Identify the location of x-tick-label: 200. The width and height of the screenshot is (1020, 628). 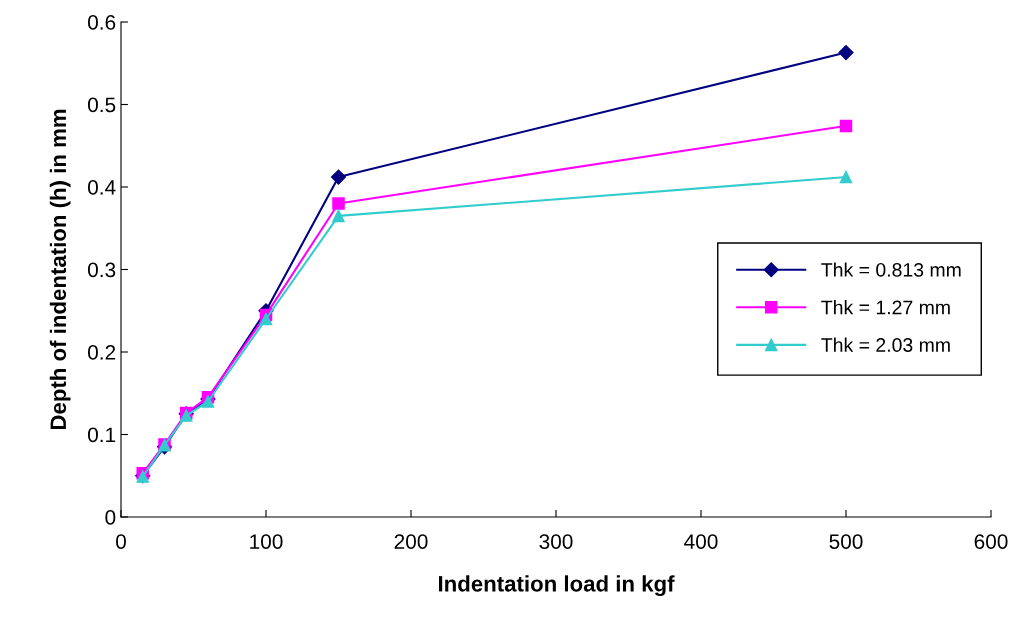
(411, 541).